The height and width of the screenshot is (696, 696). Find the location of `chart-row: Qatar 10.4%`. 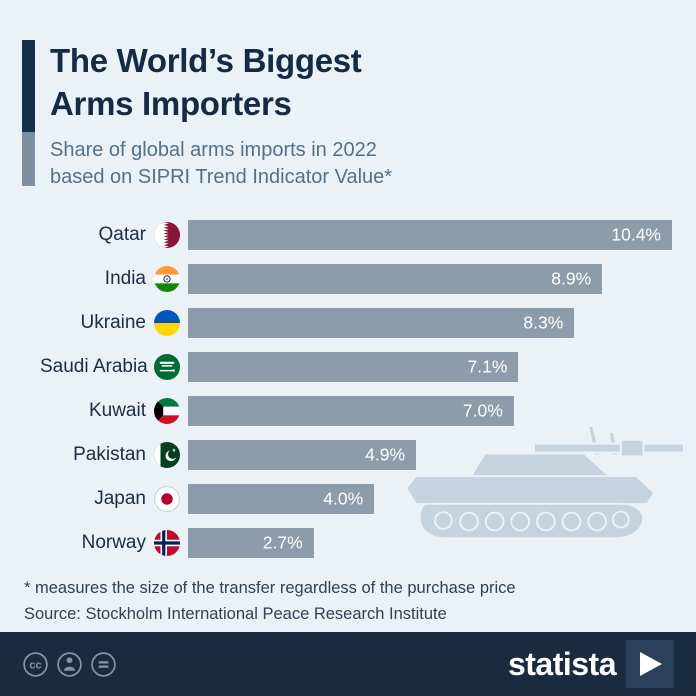

chart-row: Qatar 10.4% is located at coordinates (356, 235).